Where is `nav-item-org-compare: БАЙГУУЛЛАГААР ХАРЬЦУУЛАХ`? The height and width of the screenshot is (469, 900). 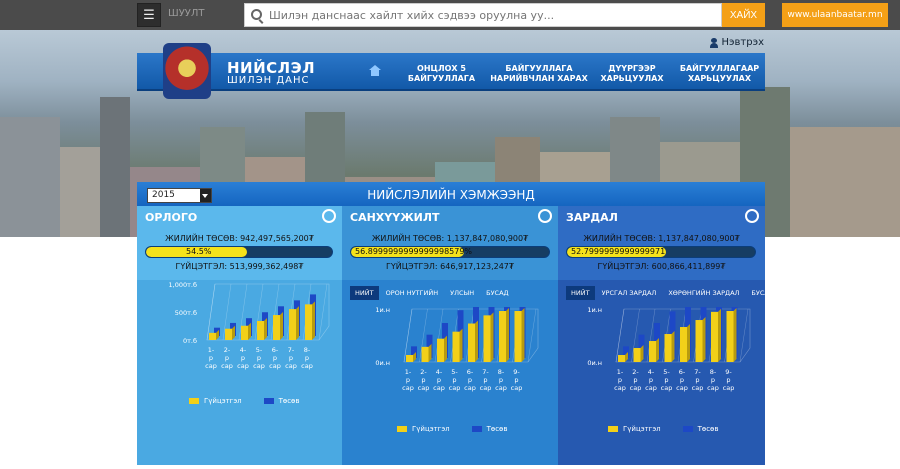
nav-item-org-compare: БАЙГУУЛЛАГААР ХАРЬЦУУЛАХ is located at coordinates (719, 73).